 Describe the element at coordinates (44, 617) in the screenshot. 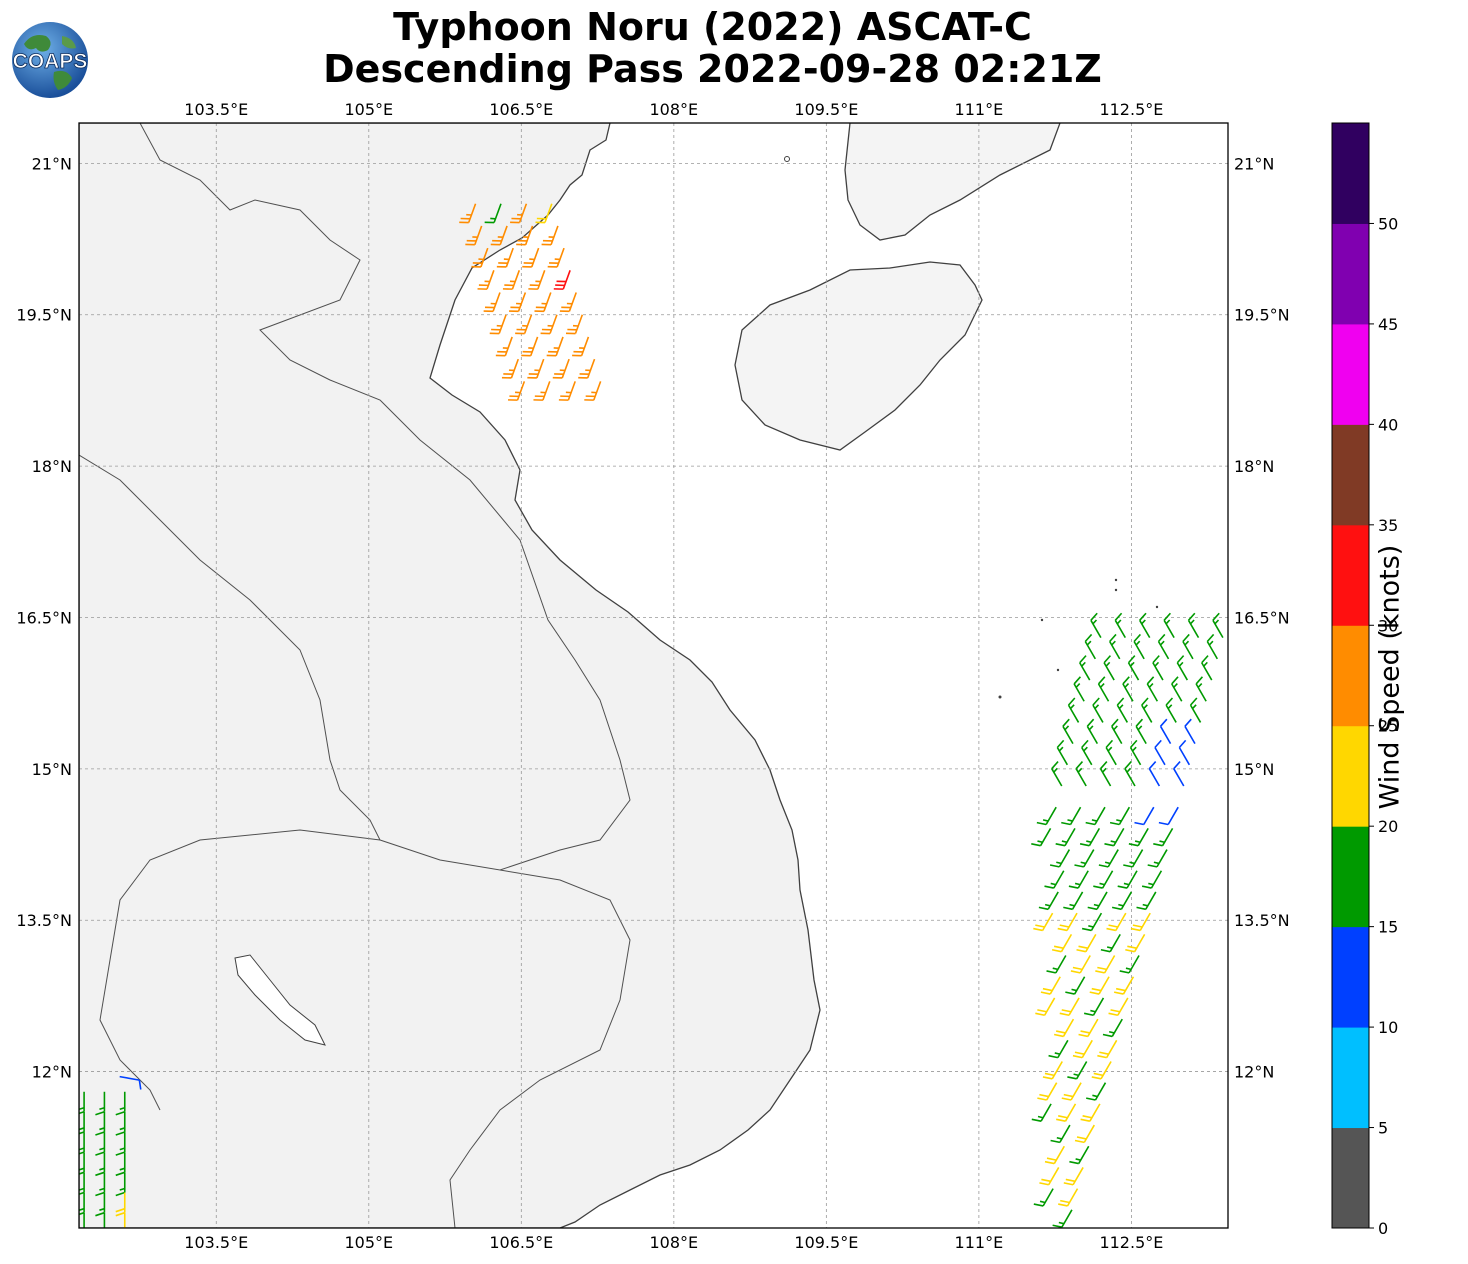

I see `lat-tick-label-left: 16.5°N` at that location.